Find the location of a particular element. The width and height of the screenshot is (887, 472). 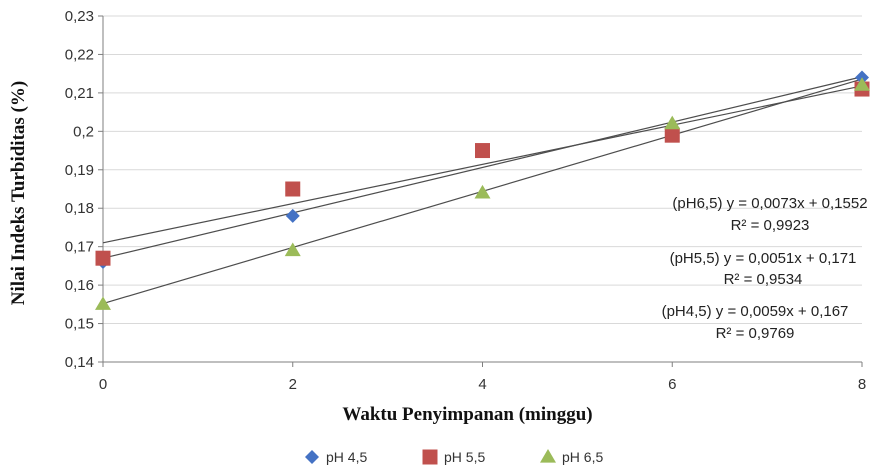

y-axis-title: Nilai Indeks Turbiditas (%) is located at coordinates (18, 193).